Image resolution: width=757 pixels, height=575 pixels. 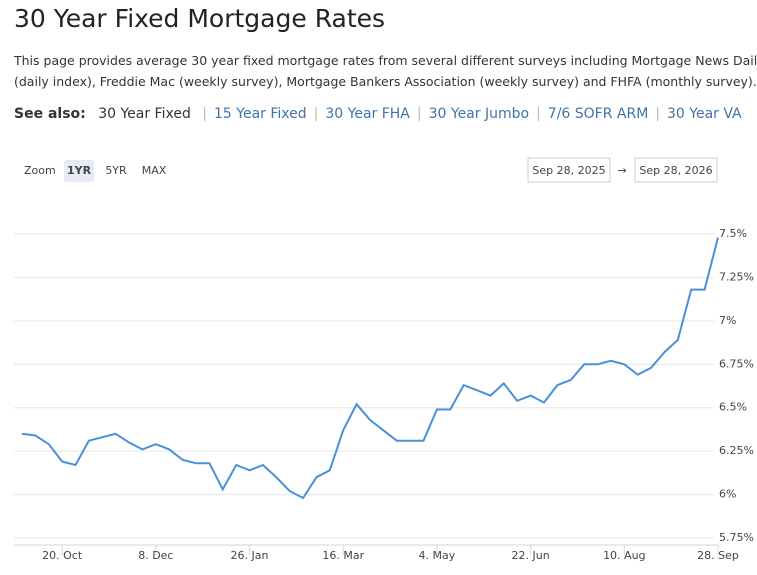 I want to click on x-tick-label: 22. Jun, so click(x=531, y=555).